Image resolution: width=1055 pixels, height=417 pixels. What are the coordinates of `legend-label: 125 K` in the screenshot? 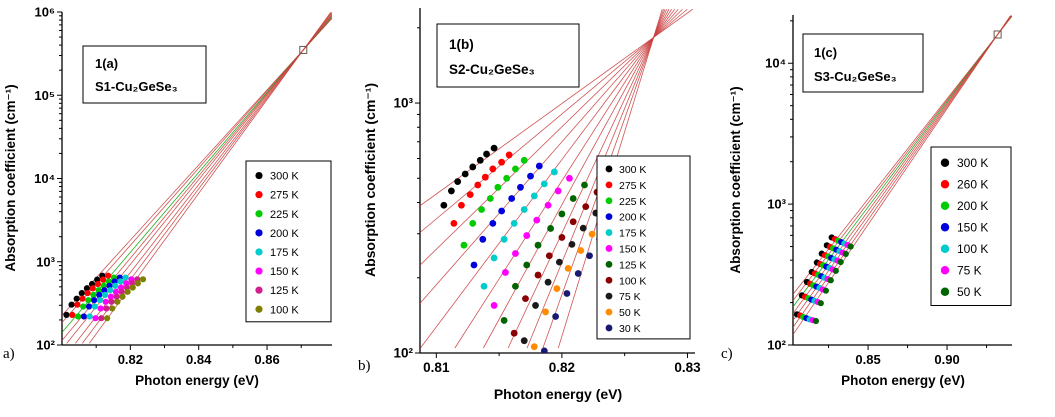 It's located at (632, 265).